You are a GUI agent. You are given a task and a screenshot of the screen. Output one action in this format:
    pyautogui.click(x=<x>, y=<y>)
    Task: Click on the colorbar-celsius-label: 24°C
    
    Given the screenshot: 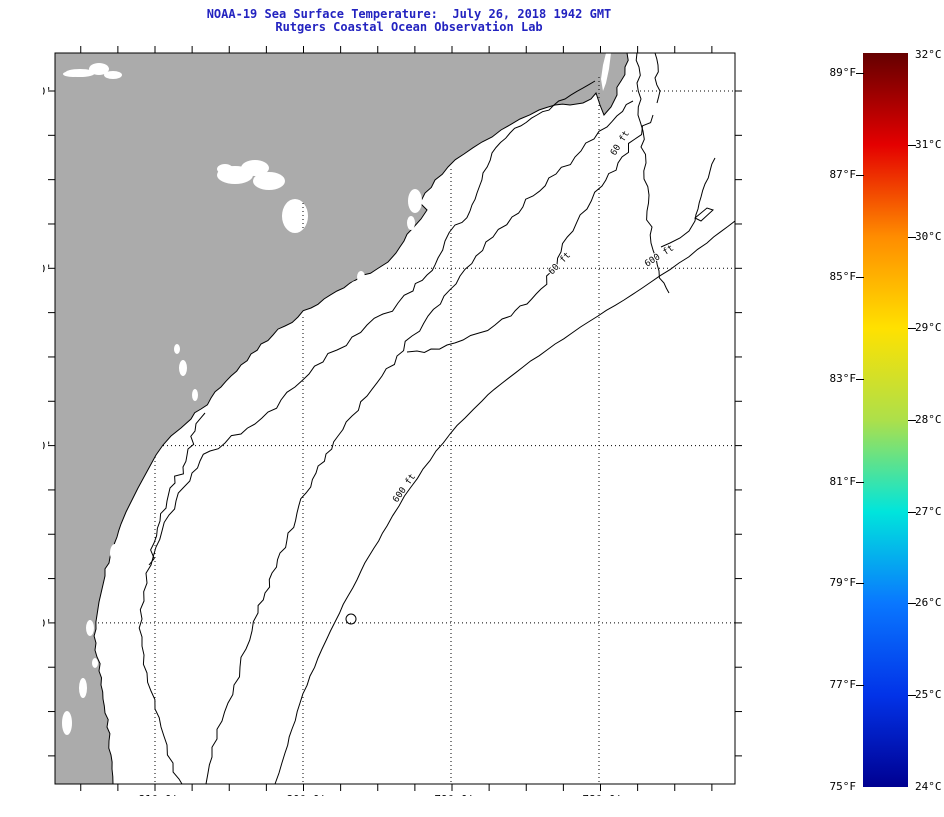 What is the action you would take?
    pyautogui.click(x=928, y=786)
    